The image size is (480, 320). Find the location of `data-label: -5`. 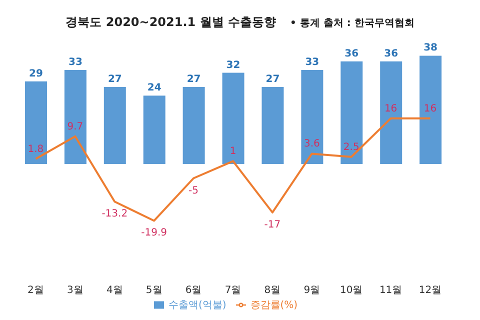

data-label: -5 is located at coordinates (193, 190).